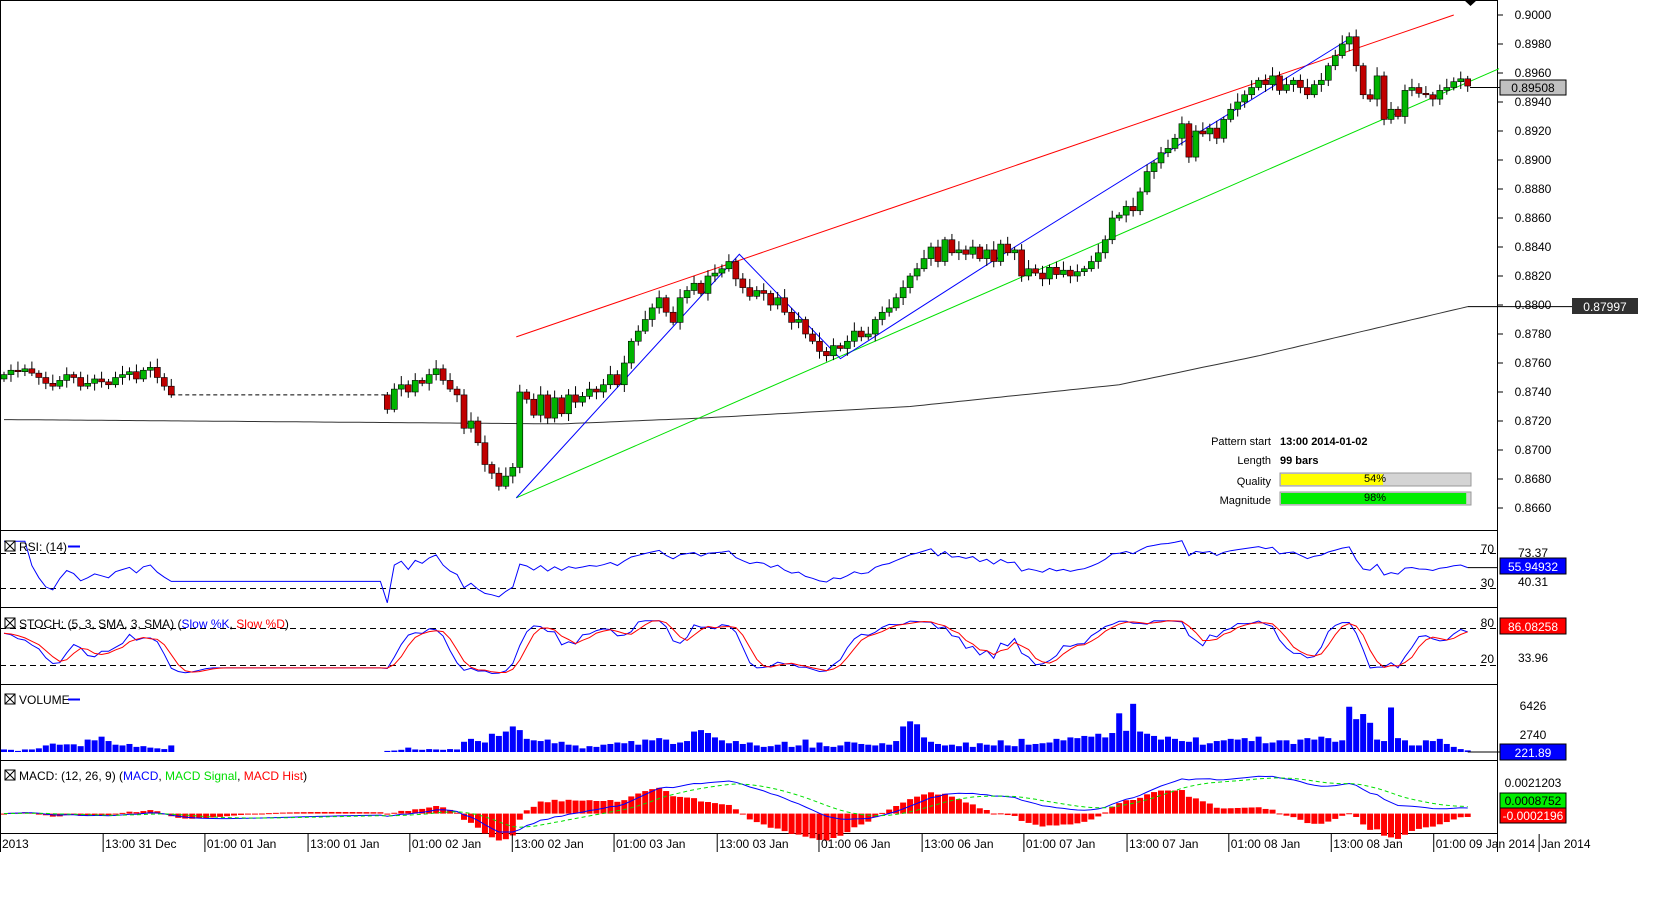  I want to click on time-tick-label: 13:00 02 Jan, so click(548, 844).